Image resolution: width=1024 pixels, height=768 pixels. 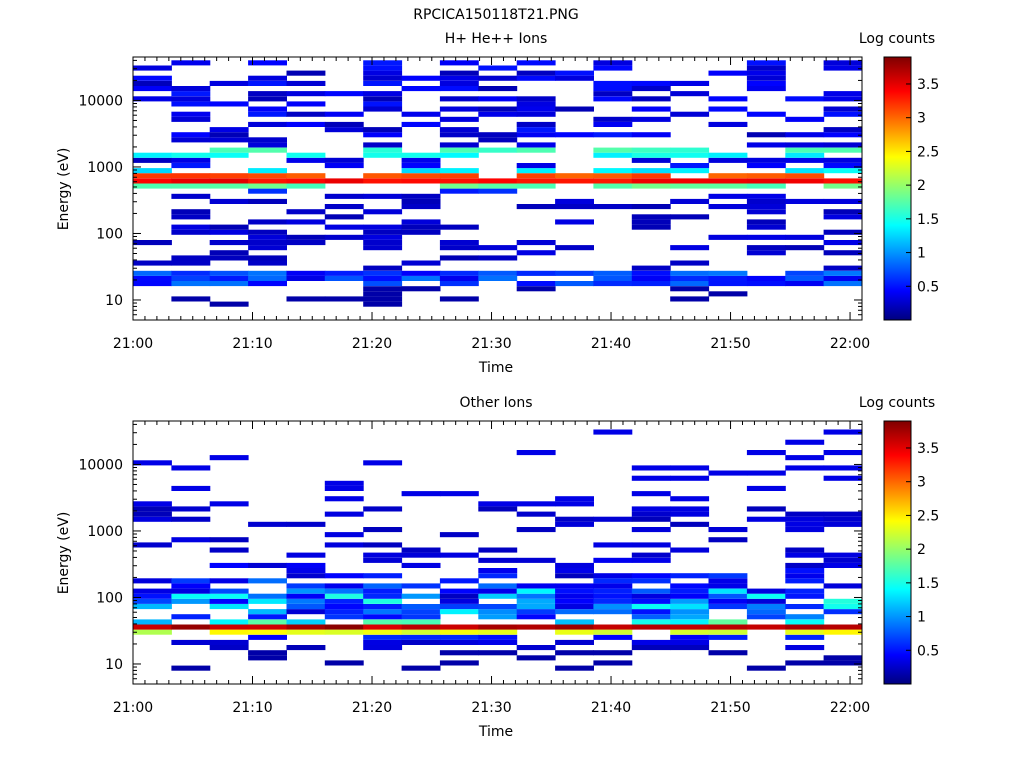 What do you see at coordinates (928, 449) in the screenshot?
I see `colorbar-tick-label: 3.5` at bounding box center [928, 449].